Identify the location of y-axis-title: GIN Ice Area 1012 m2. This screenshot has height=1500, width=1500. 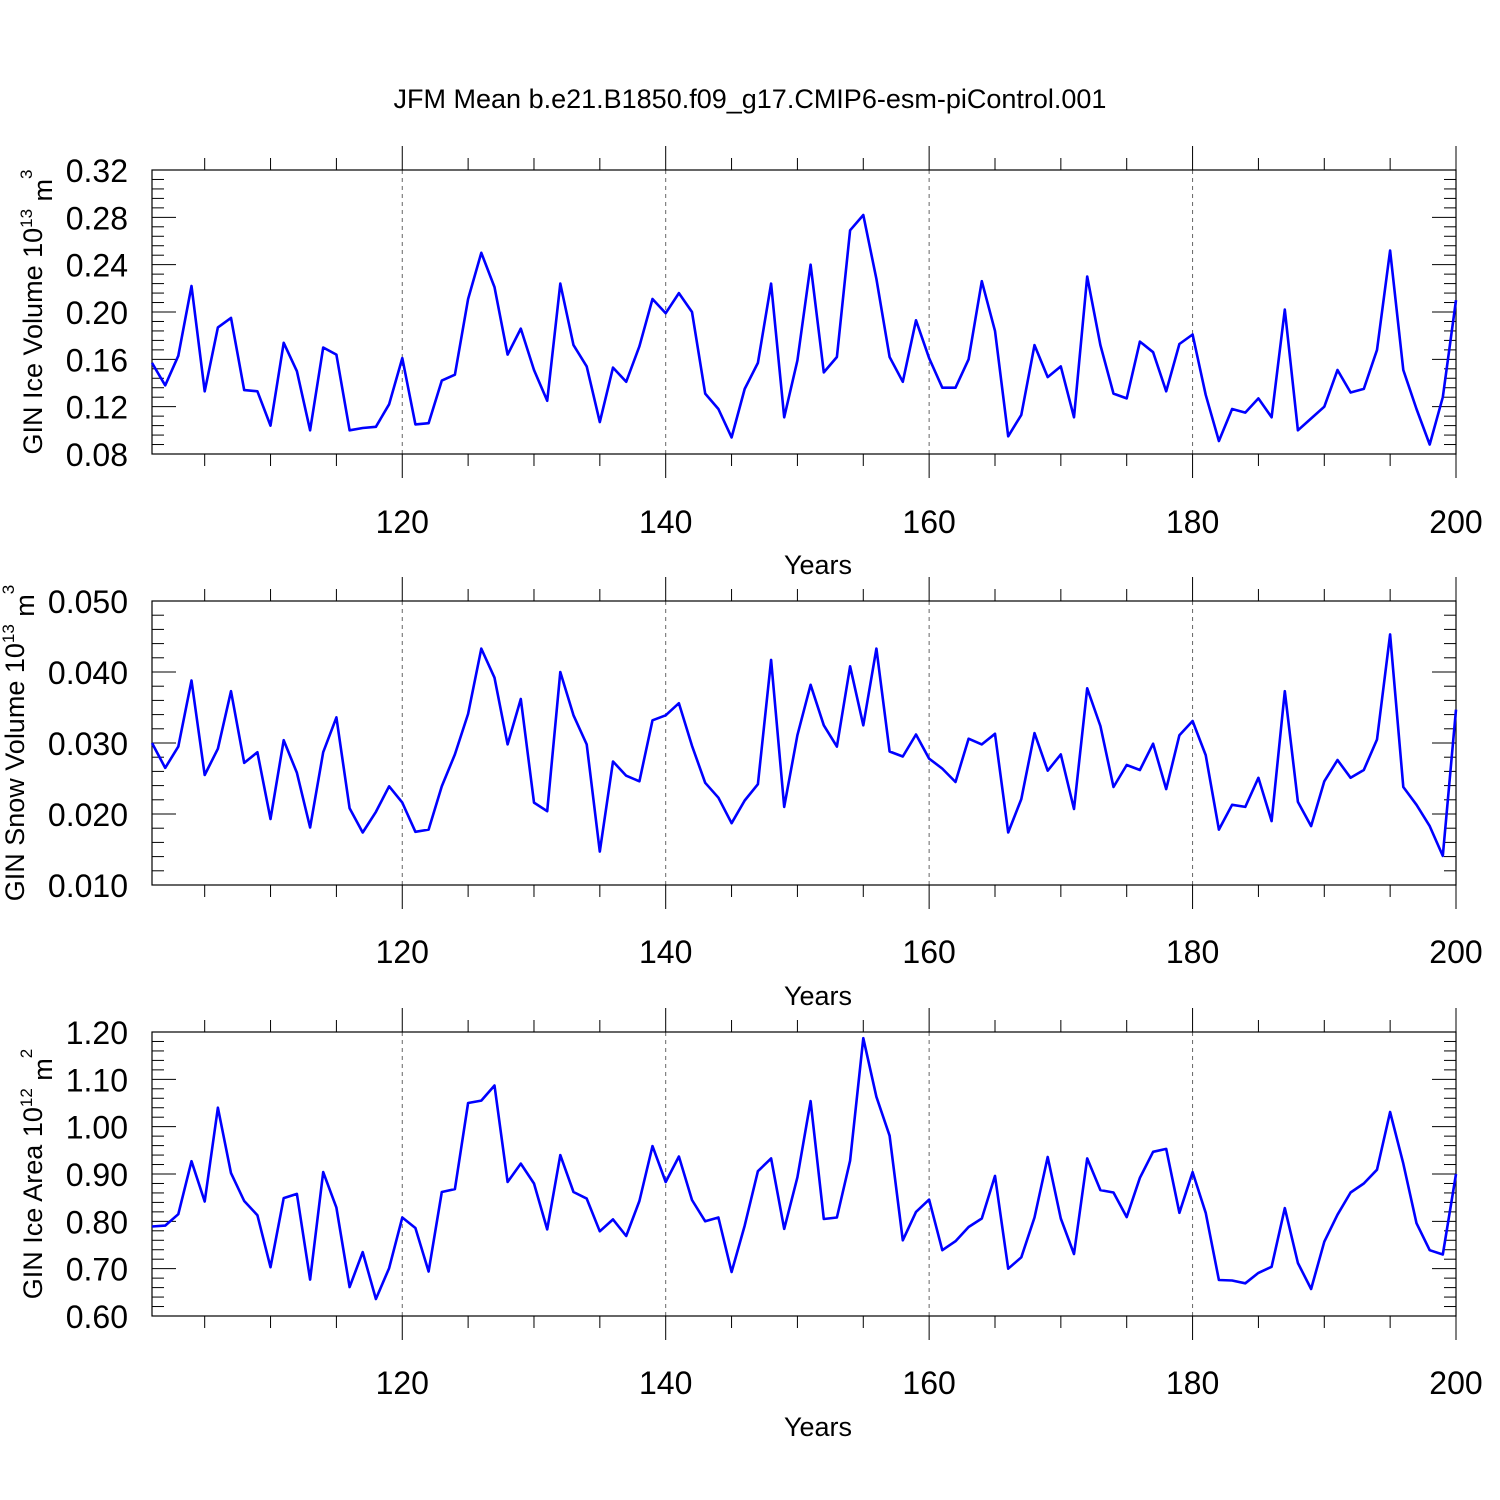
(37, 1174).